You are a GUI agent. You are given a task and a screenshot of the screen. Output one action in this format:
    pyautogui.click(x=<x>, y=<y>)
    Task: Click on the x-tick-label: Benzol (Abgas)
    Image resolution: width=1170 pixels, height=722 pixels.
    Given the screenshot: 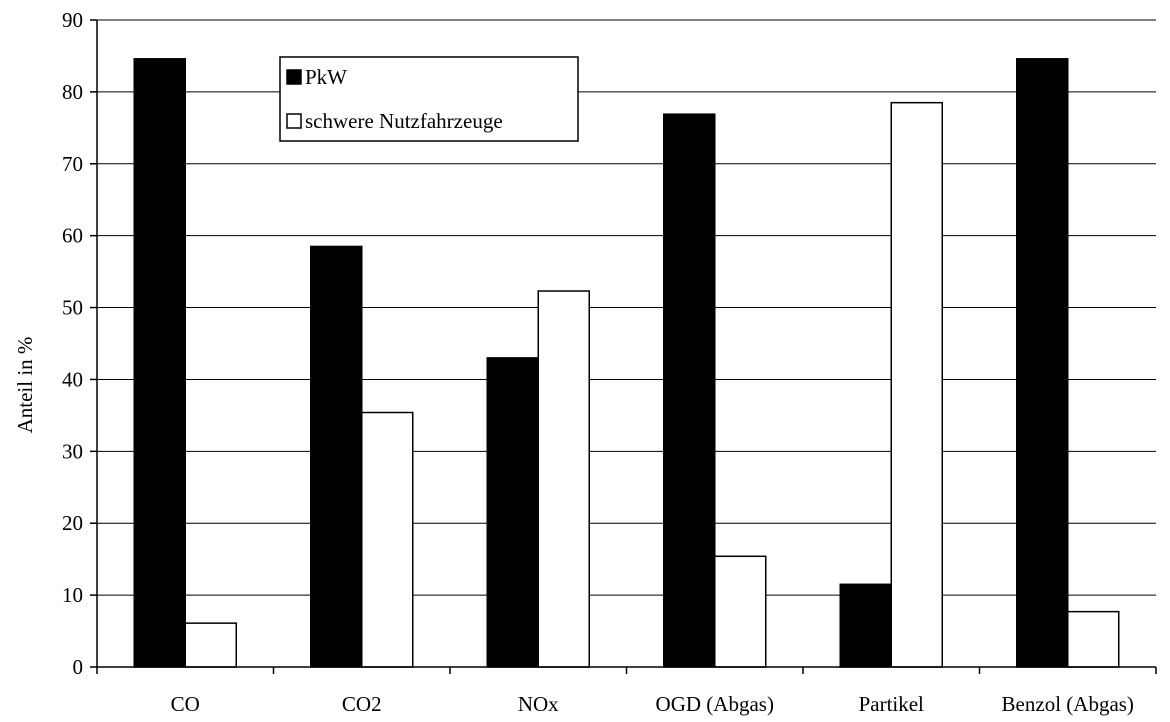 What is the action you would take?
    pyautogui.click(x=1068, y=704)
    